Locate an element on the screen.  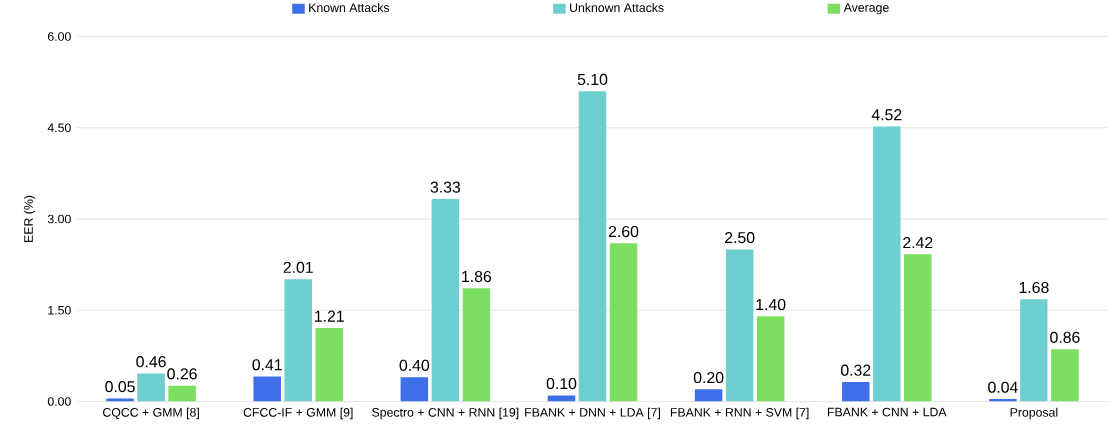
legend-label: Known Attacks is located at coordinates (349, 7).